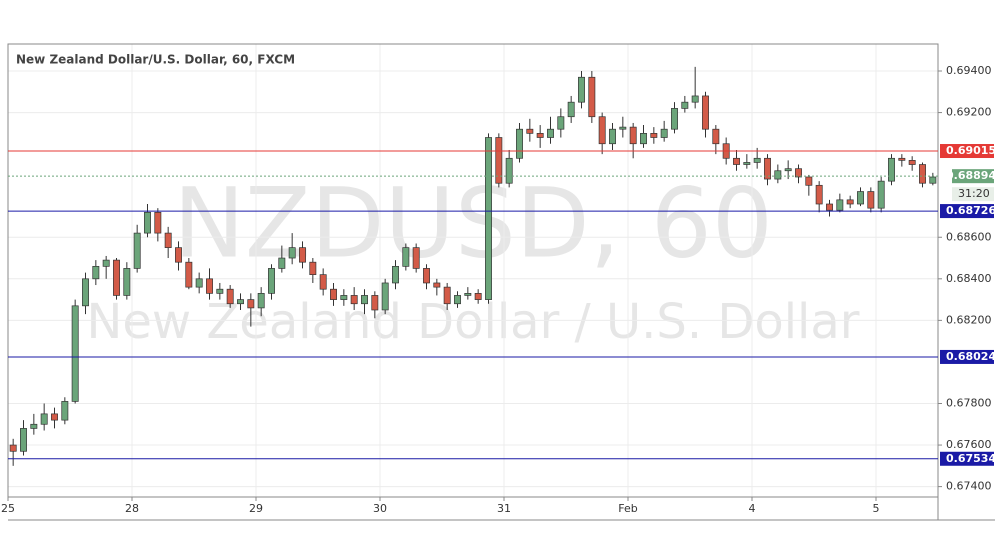 This screenshot has width=1002, height=557. Describe the element at coordinates (969, 236) in the screenshot. I see `y-tick-label: 0.68600` at that location.